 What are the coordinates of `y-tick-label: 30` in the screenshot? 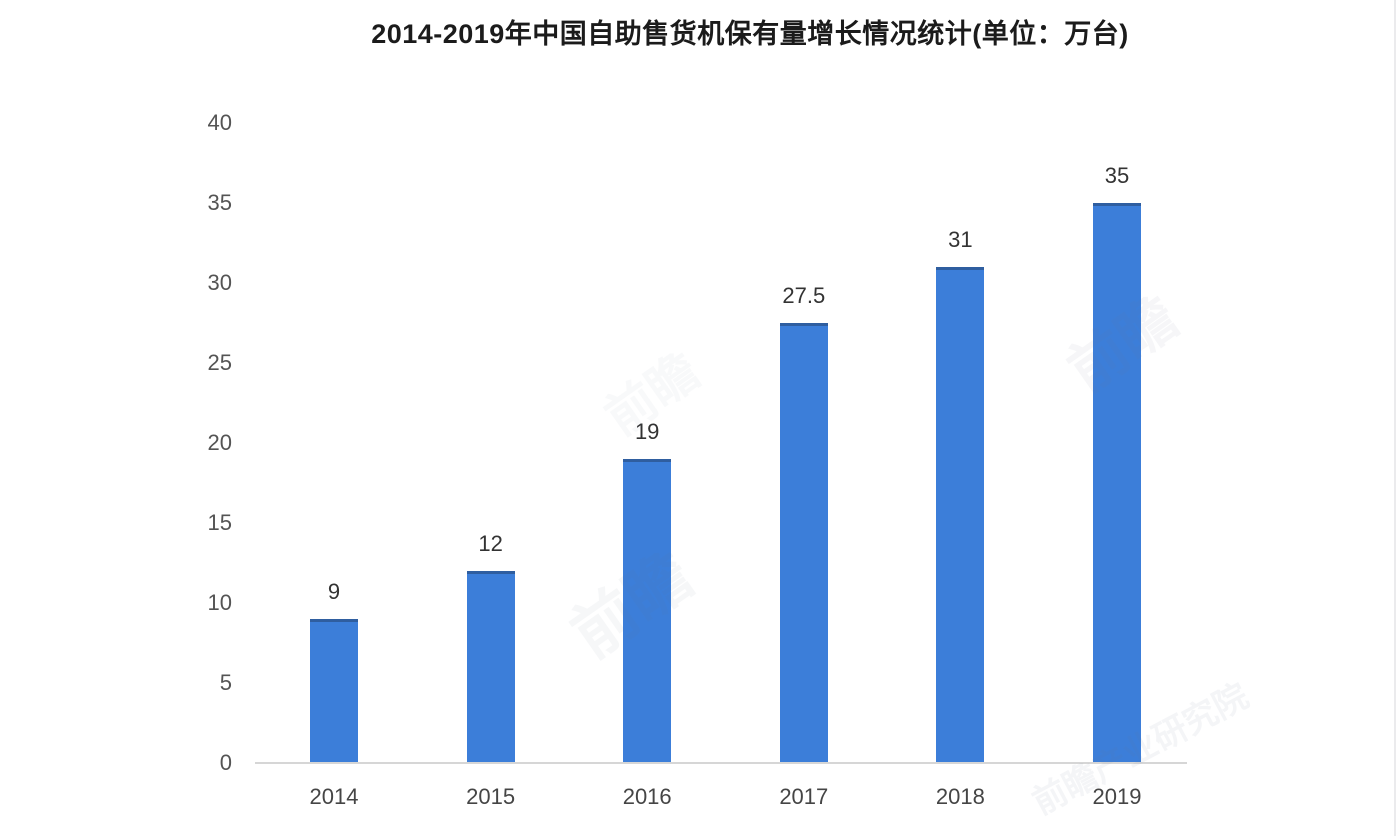 It's located at (219, 282).